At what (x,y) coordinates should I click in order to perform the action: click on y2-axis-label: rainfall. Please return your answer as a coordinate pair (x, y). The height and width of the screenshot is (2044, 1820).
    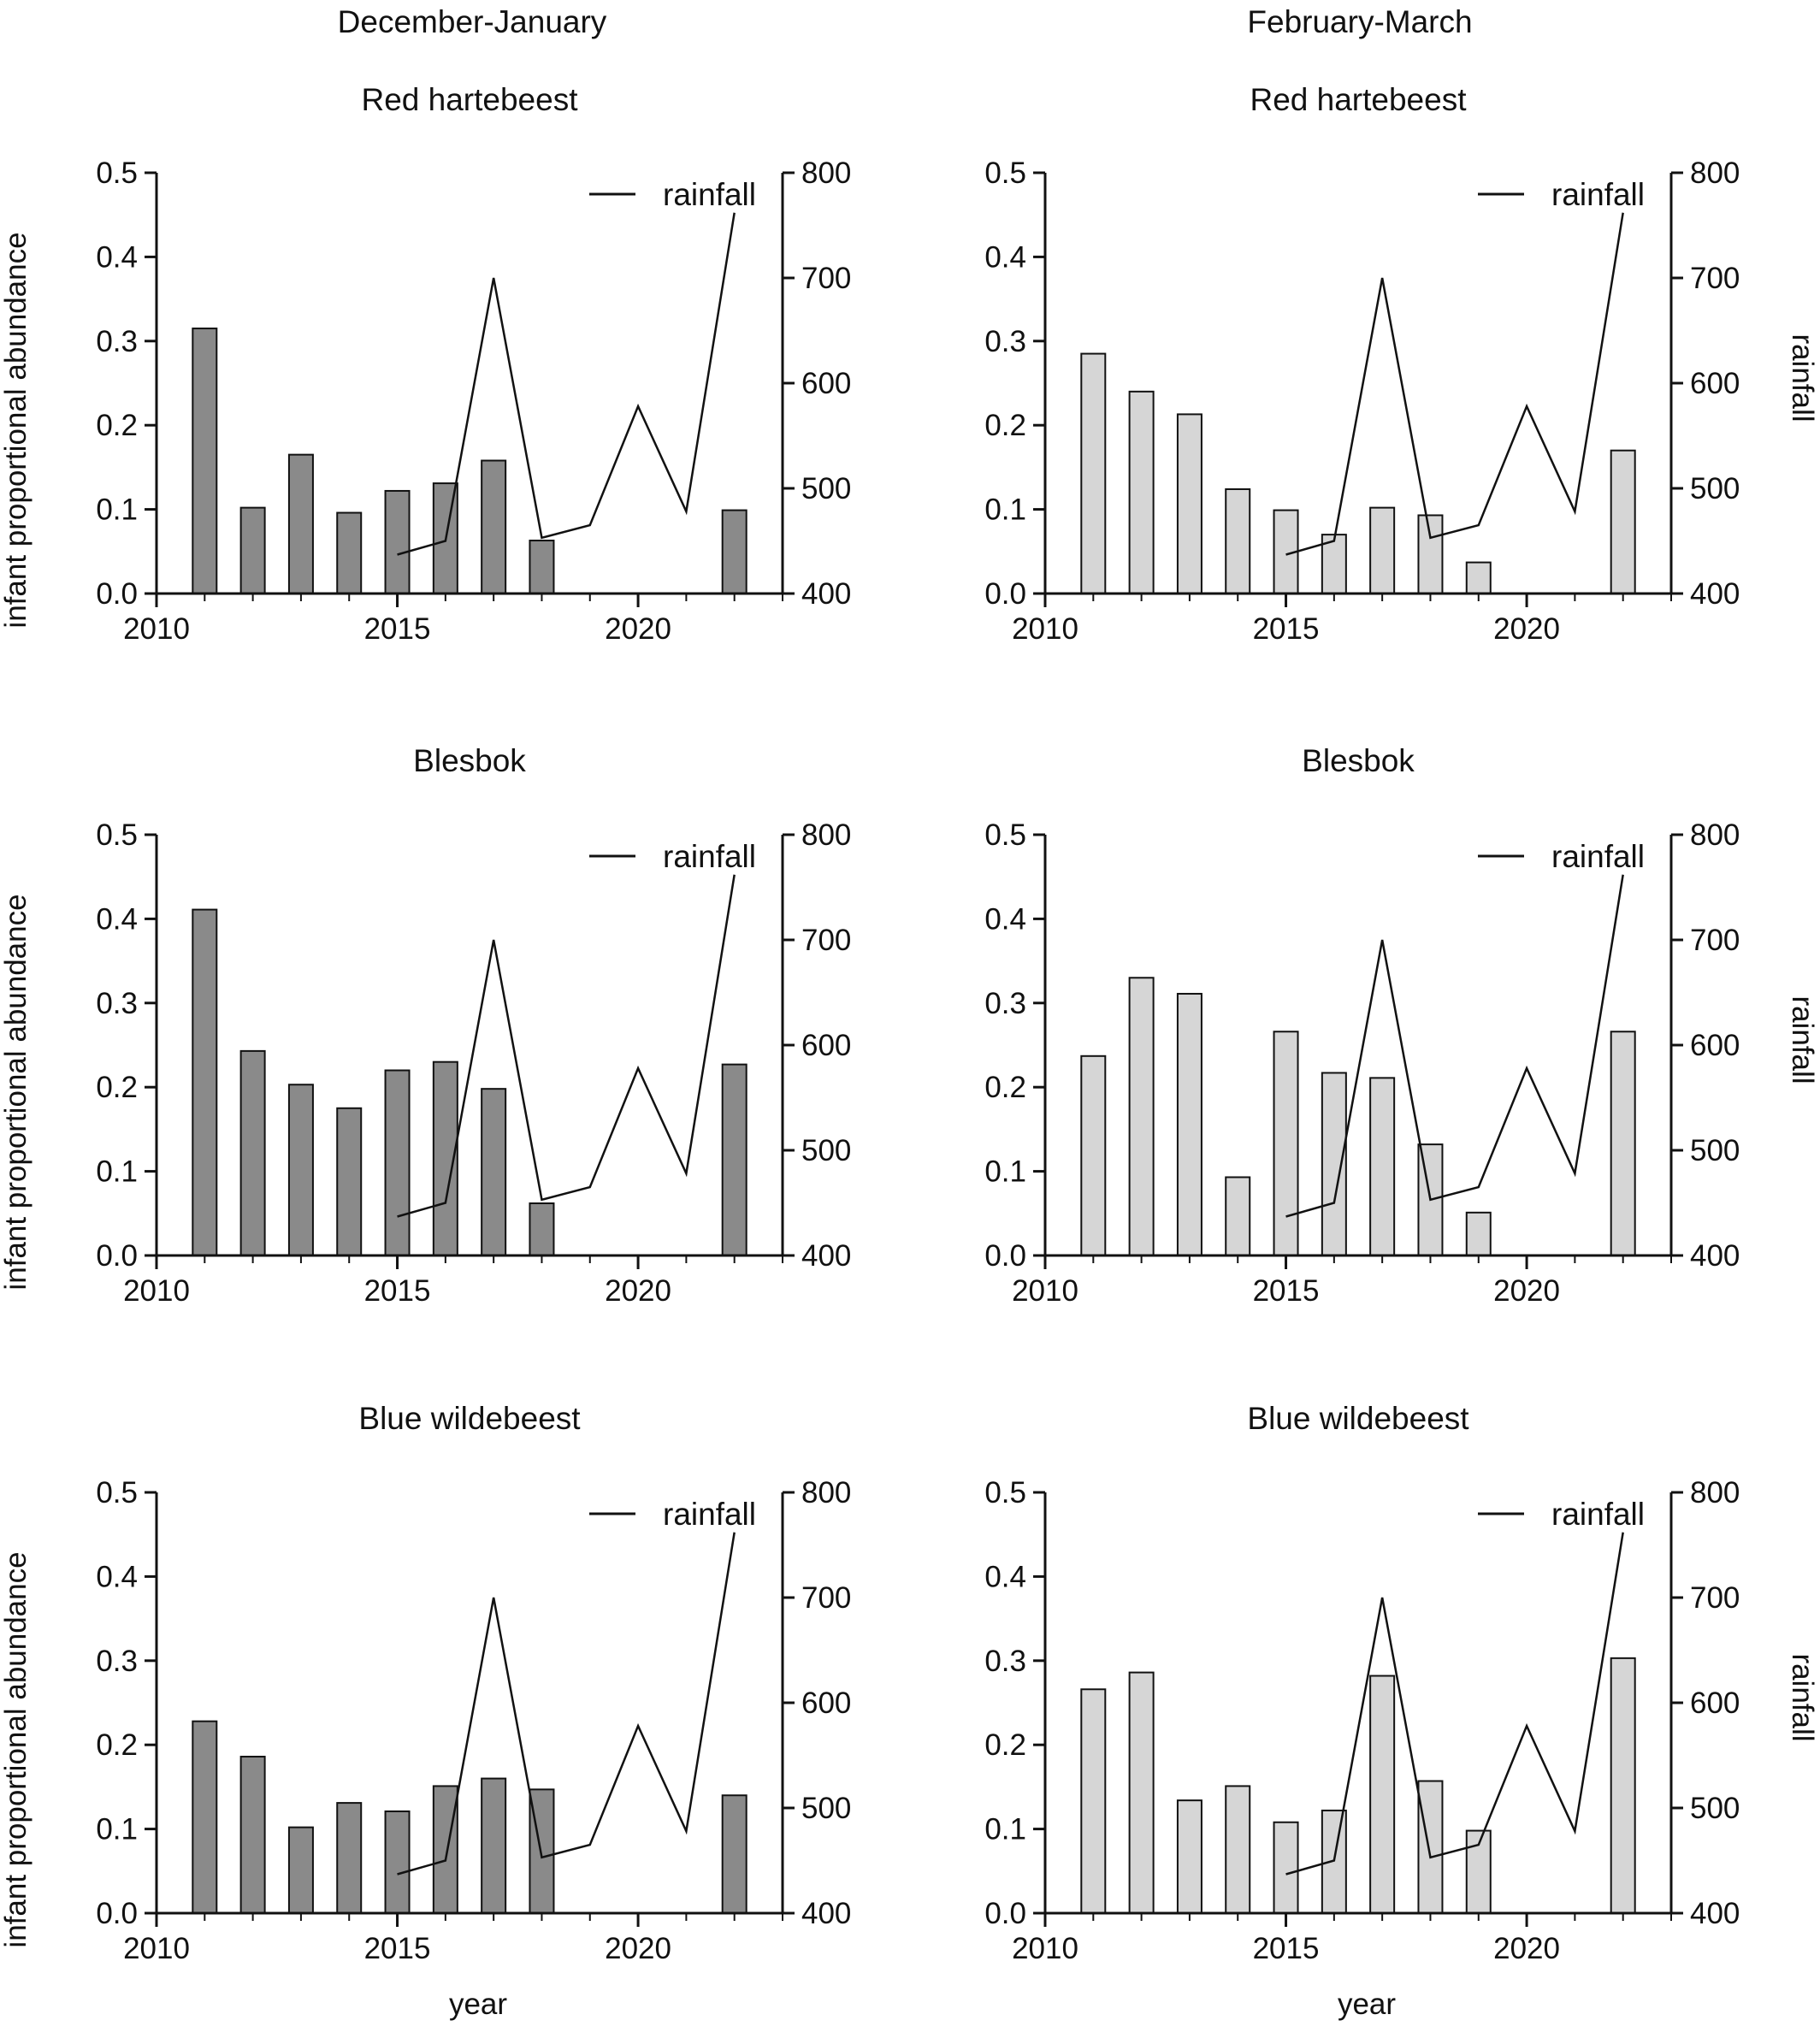
    Looking at the image, I should click on (1802, 1040).